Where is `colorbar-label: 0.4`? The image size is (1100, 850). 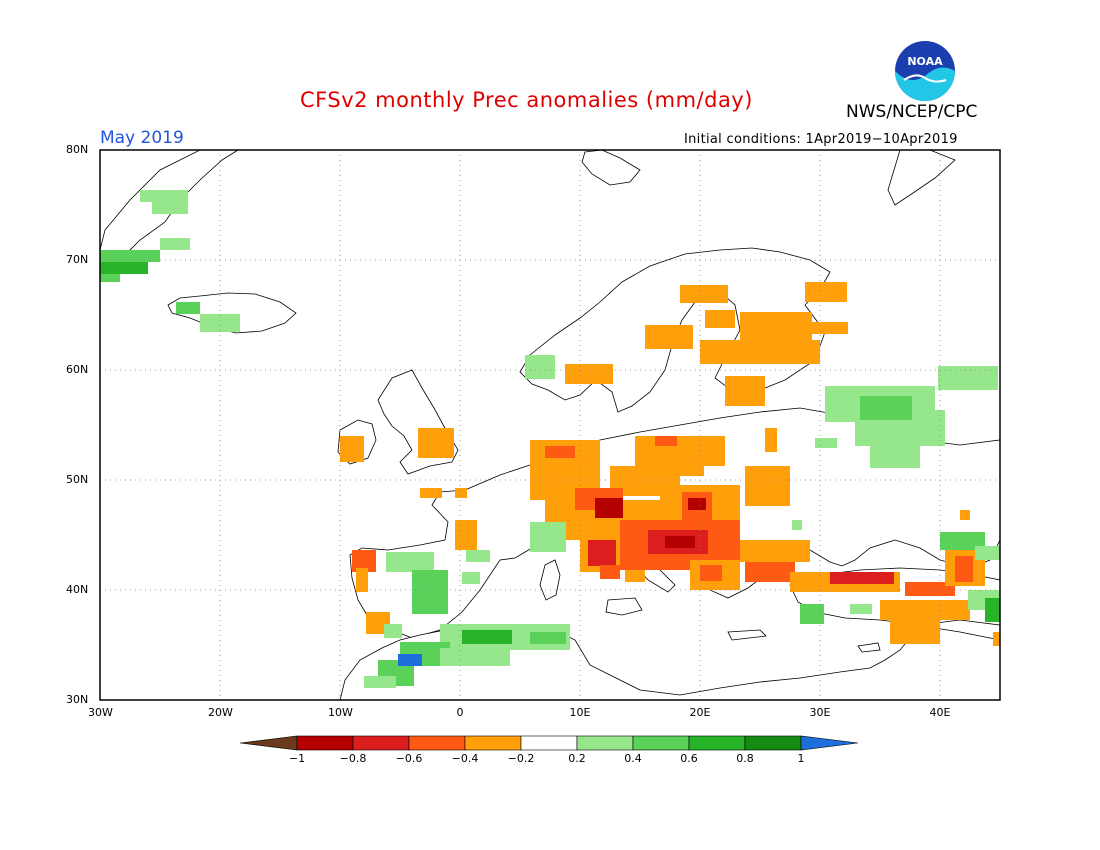 colorbar-label: 0.4 is located at coordinates (633, 758).